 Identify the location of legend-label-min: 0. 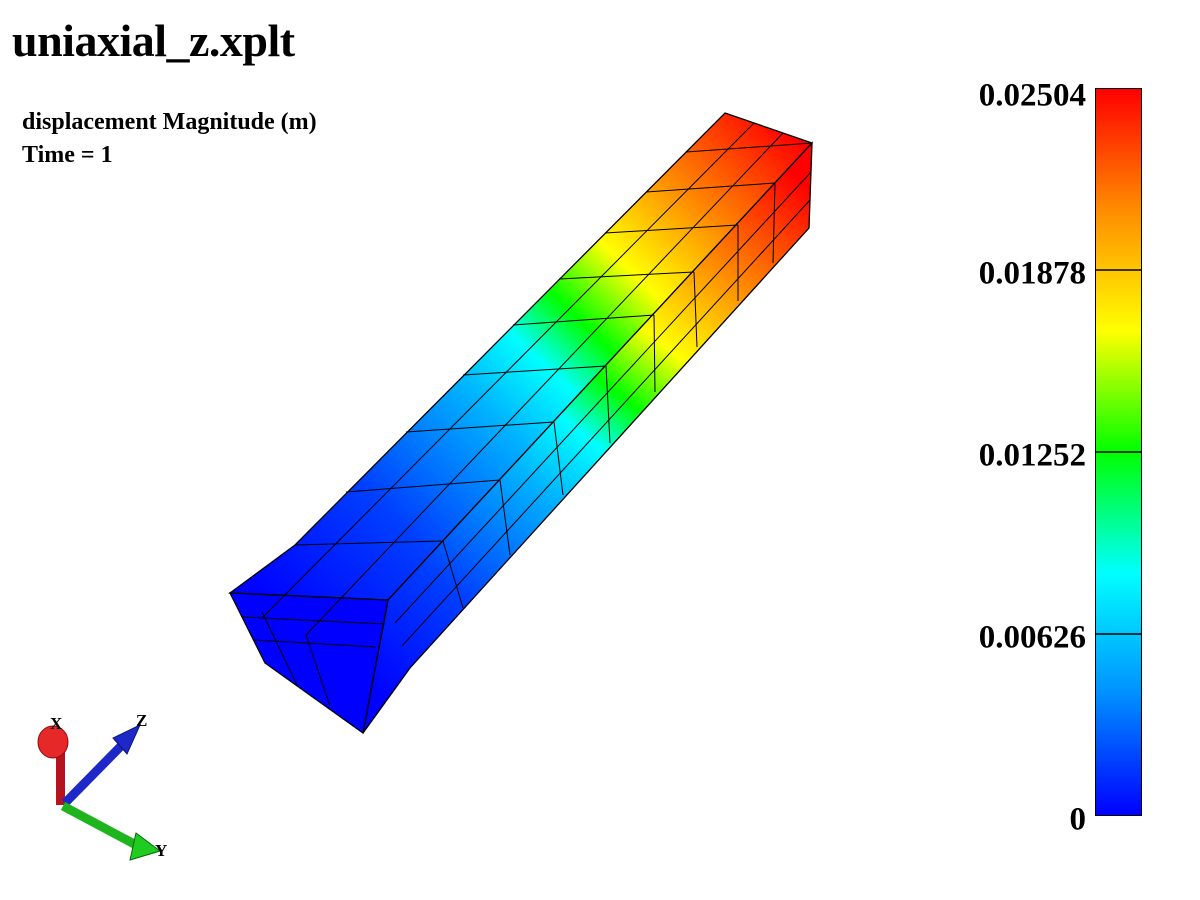
(1078, 819).